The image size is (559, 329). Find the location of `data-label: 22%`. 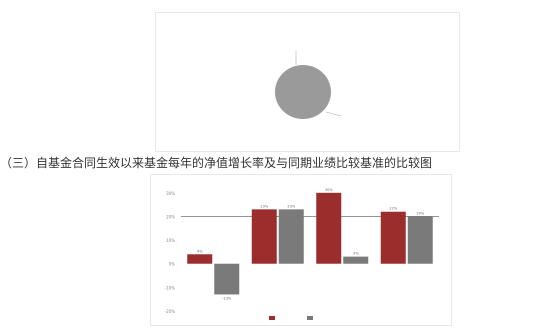

data-label: 22% is located at coordinates (393, 209).